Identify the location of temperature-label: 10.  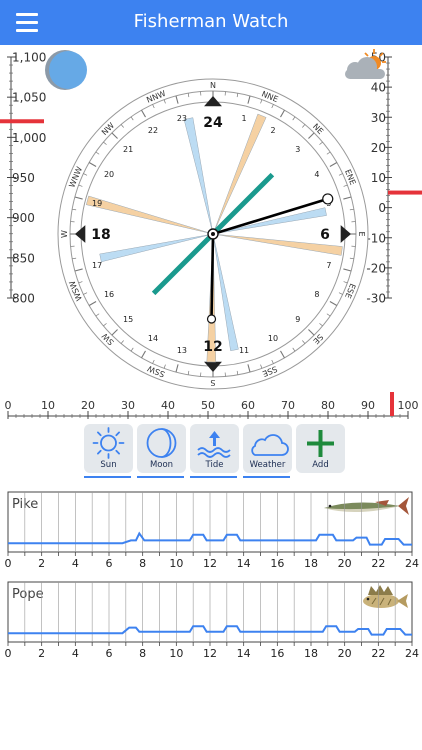
(378, 178).